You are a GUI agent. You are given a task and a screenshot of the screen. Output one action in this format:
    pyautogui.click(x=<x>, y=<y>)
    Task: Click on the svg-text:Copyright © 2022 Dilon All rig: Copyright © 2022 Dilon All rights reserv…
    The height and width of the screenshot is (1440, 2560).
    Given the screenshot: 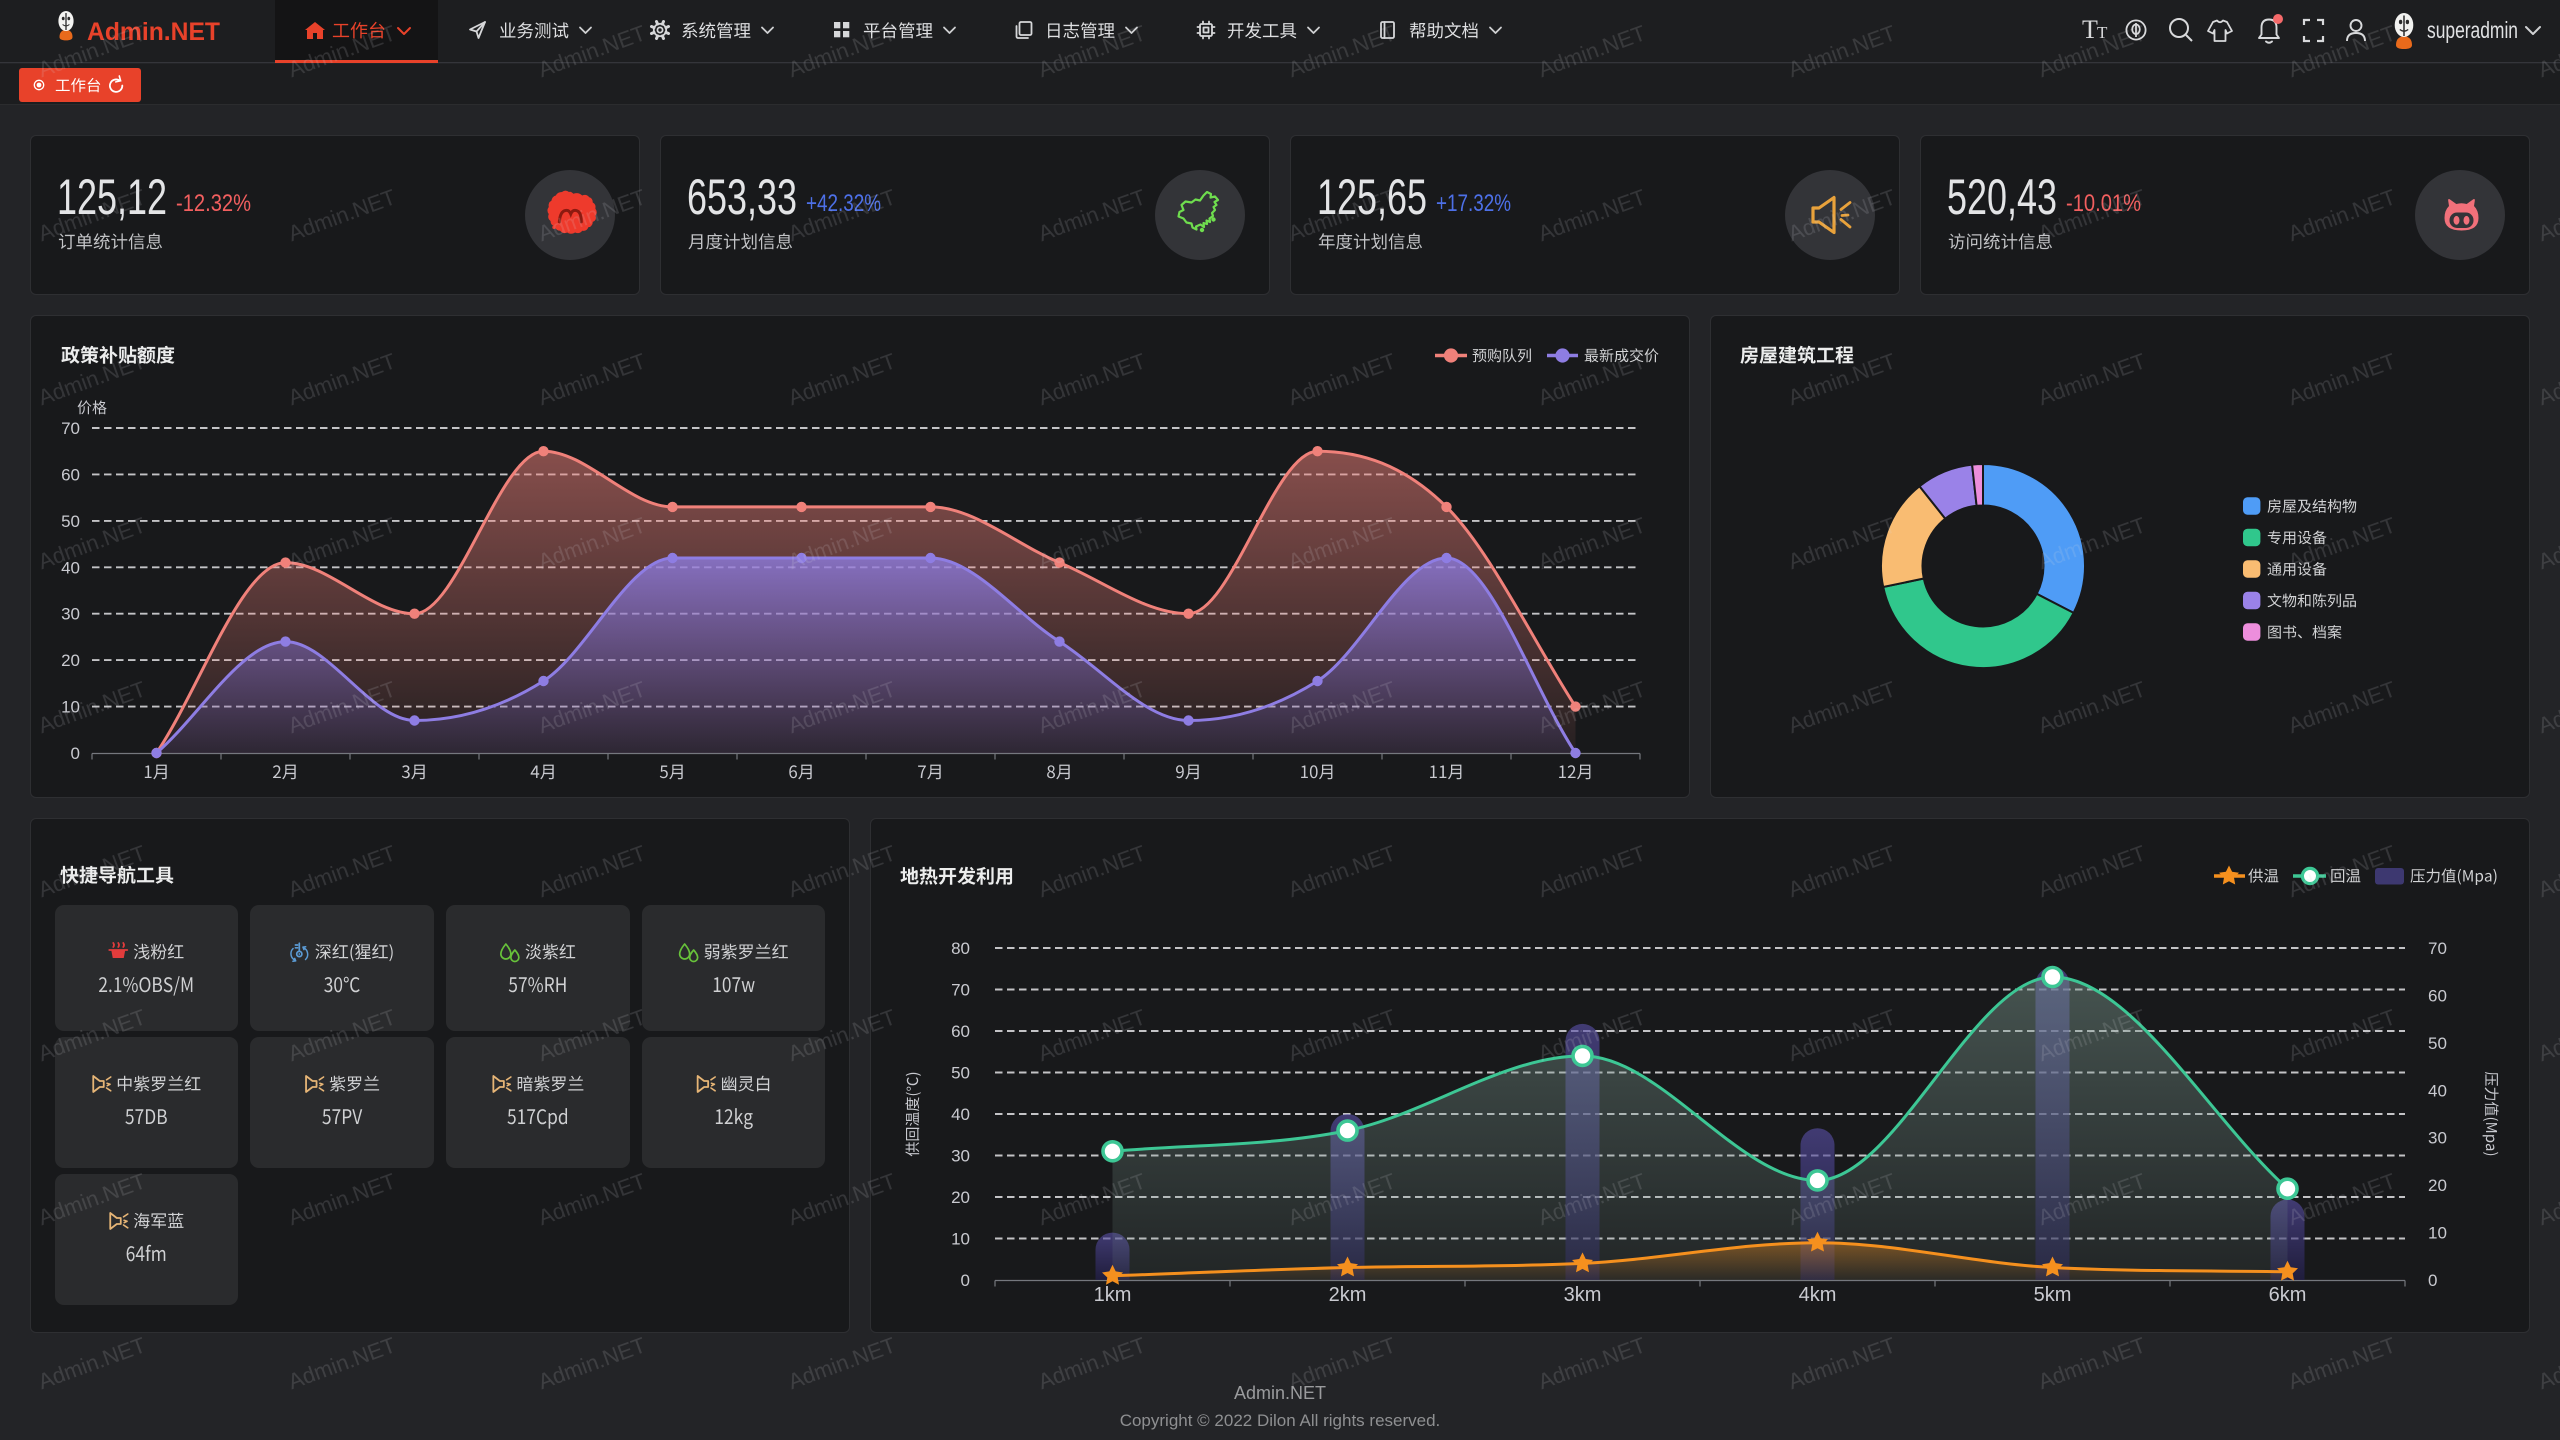 What is the action you would take?
    pyautogui.click(x=1280, y=1420)
    